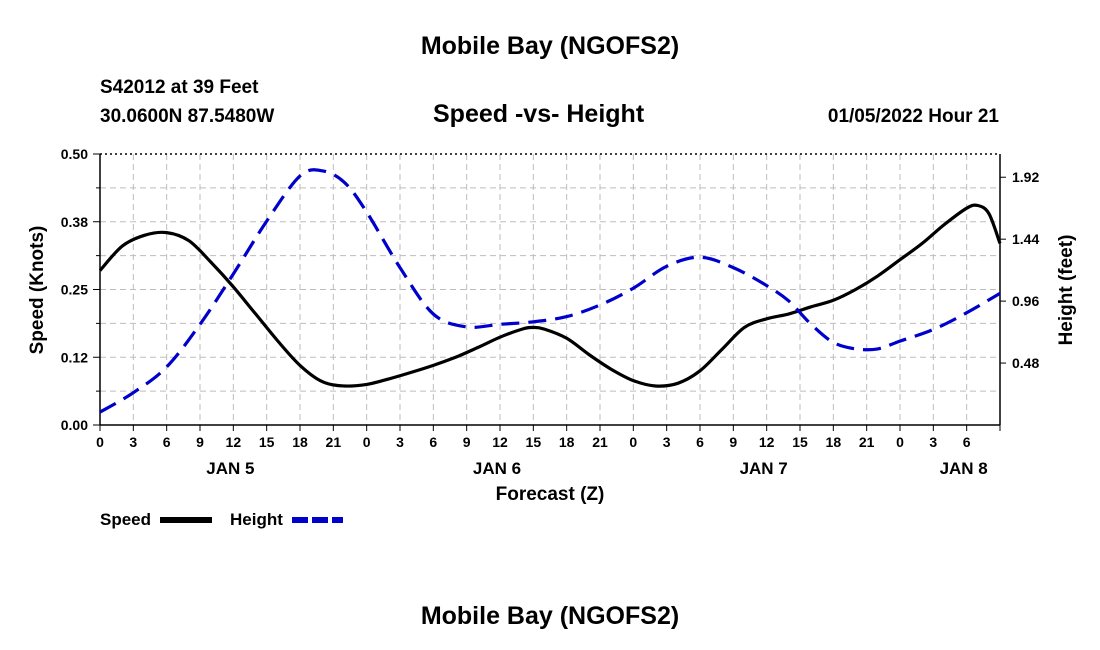 This screenshot has height=650, width=1100. Describe the element at coordinates (1066, 290) in the screenshot. I see `y2-axis-title: Height (feet)` at that location.